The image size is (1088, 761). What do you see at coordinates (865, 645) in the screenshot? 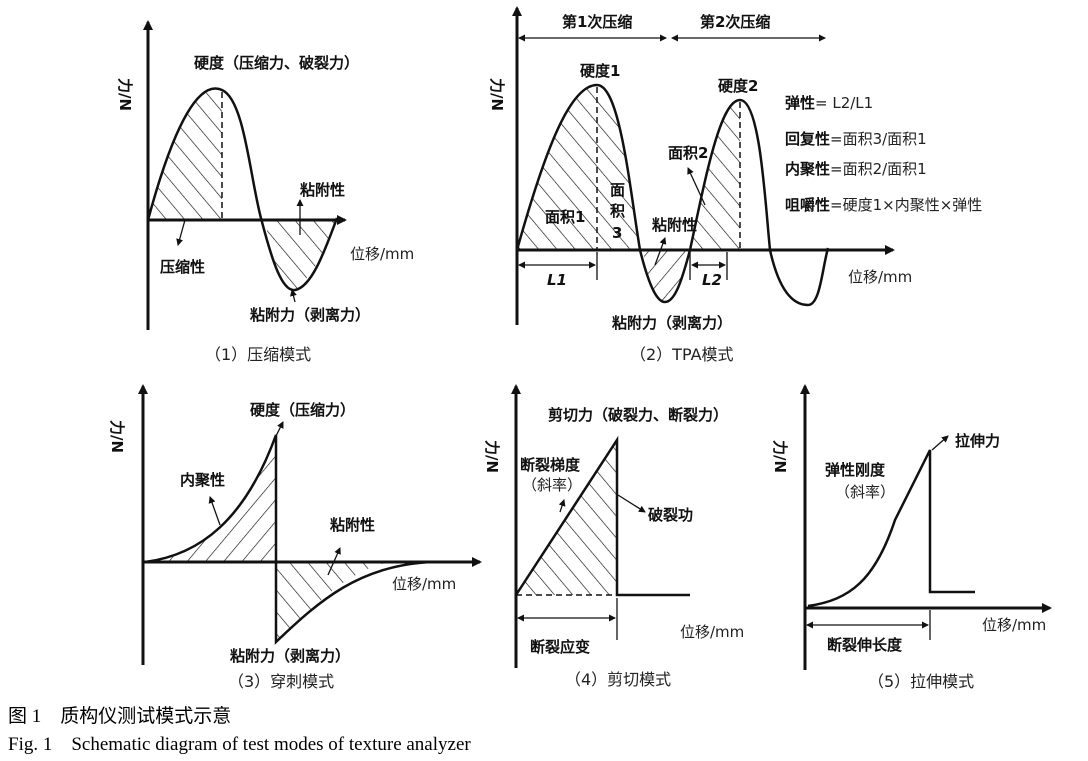
I see `elongation-label: 断裂伸长度` at bounding box center [865, 645].